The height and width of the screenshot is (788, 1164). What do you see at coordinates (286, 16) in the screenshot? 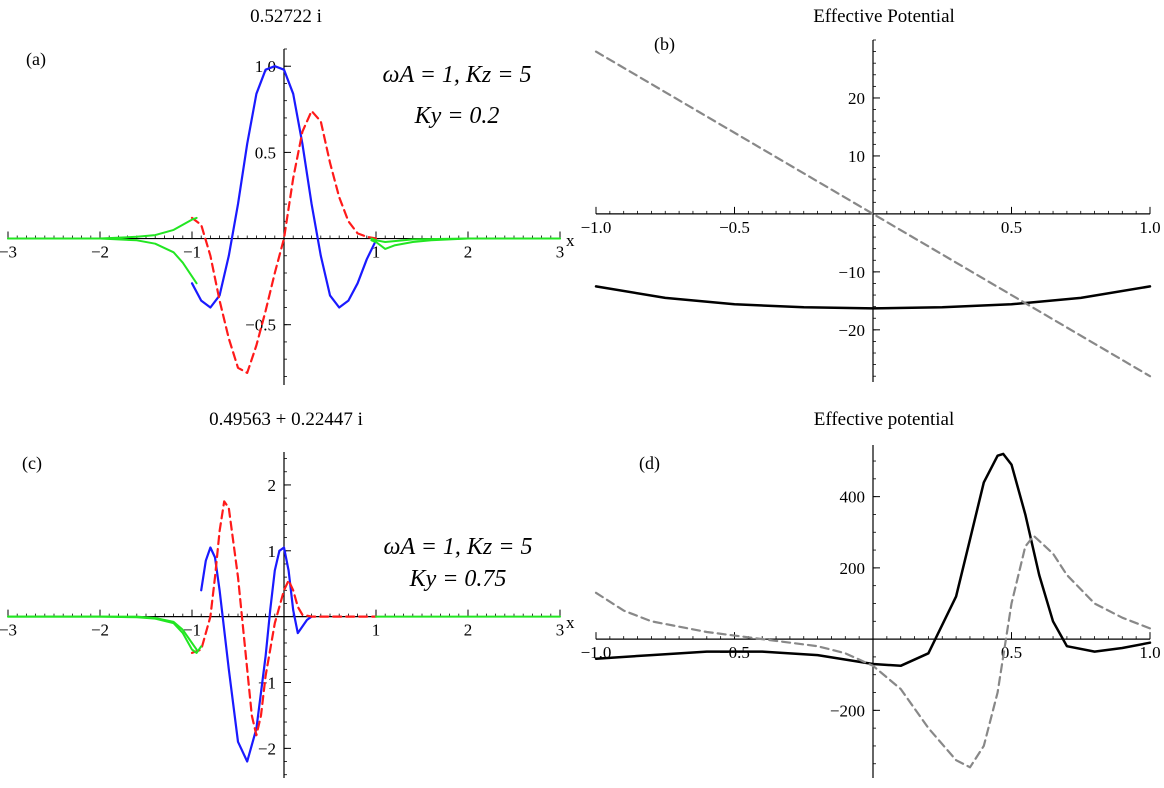
I see `panel-a-title: 0.52722 i` at bounding box center [286, 16].